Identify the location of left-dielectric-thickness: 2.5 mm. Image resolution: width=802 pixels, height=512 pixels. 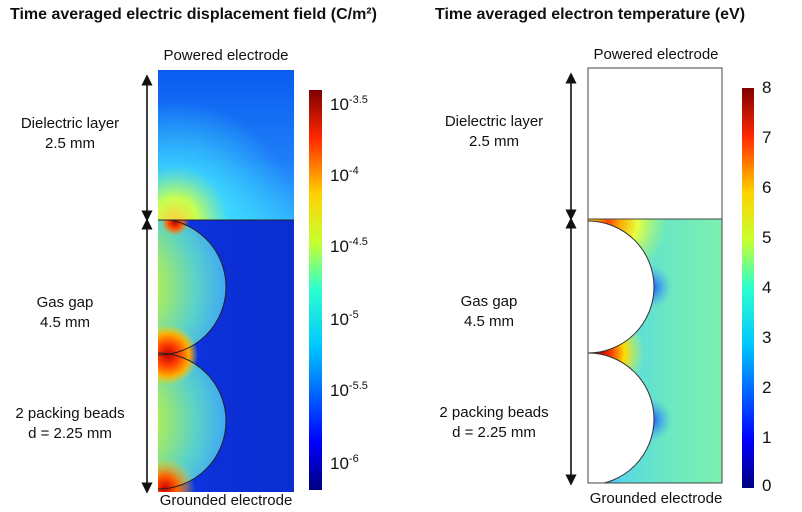
(69, 143).